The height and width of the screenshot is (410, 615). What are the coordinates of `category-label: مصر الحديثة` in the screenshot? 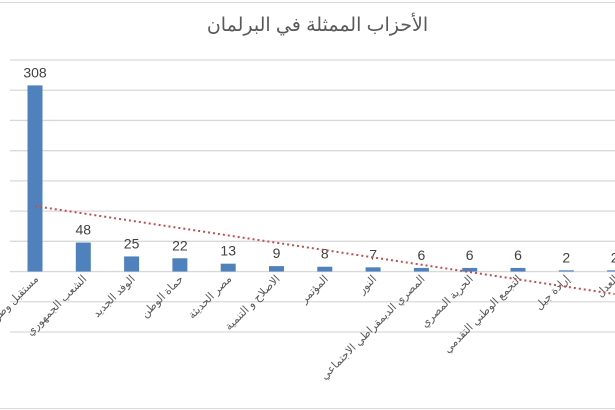 It's located at (210, 297).